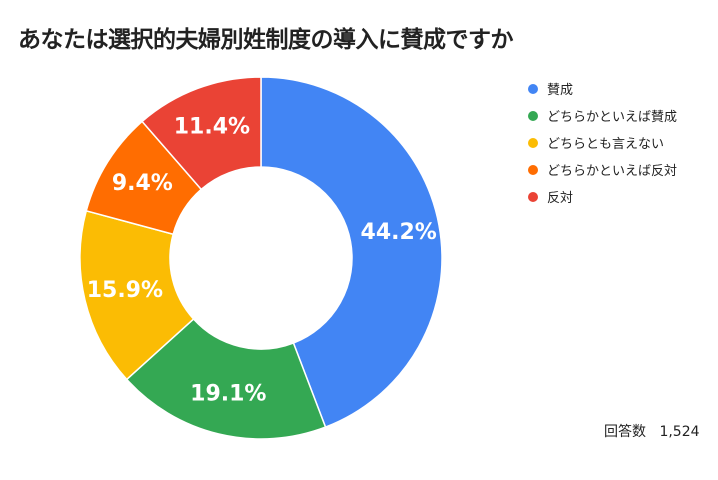 This screenshot has height=480, width=718. I want to click on legend-label-2: どちらかといえば賛成, so click(612, 117).